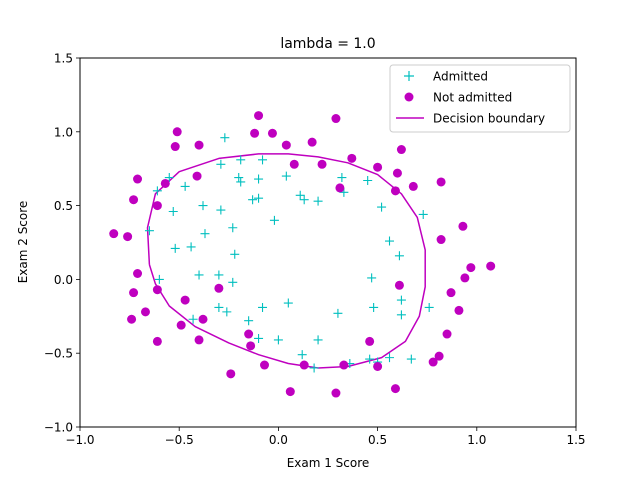 The width and height of the screenshot is (640, 480). What do you see at coordinates (58, 354) in the screenshot?
I see `y-tick-label: −0.5` at bounding box center [58, 354].